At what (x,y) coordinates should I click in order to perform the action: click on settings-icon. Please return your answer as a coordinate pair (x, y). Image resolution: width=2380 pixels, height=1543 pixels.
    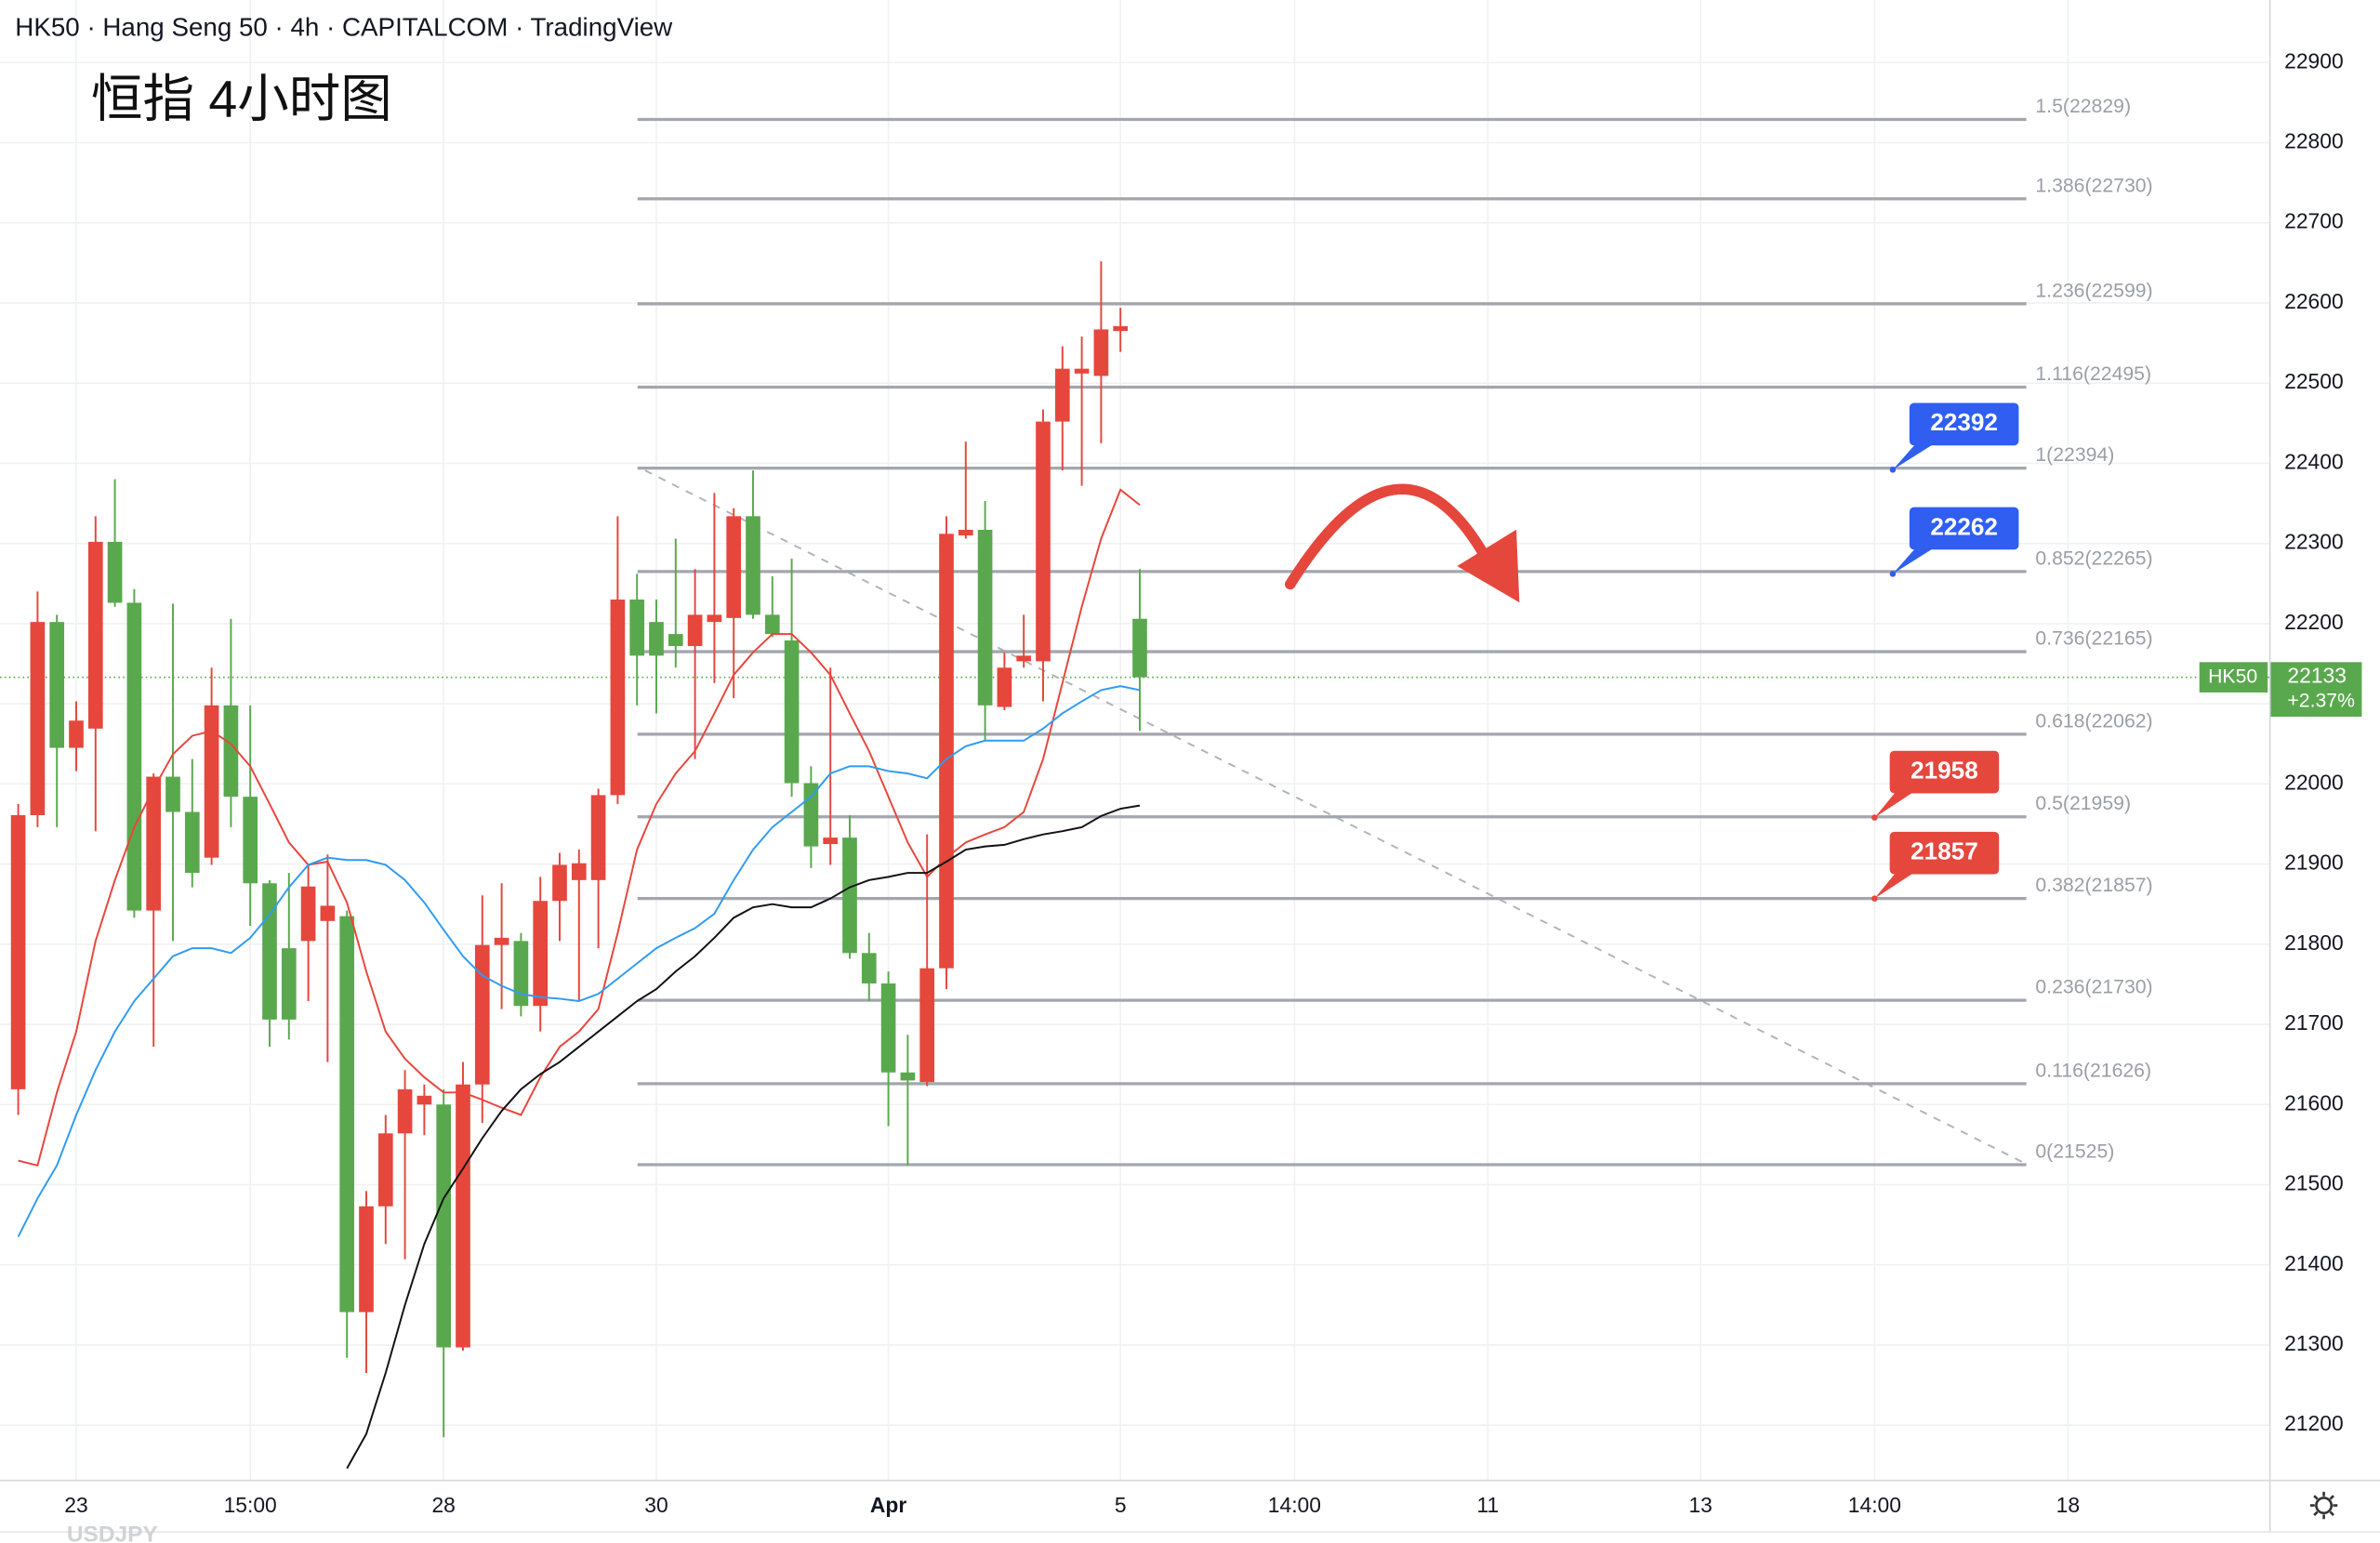
    Looking at the image, I should click on (2323, 1505).